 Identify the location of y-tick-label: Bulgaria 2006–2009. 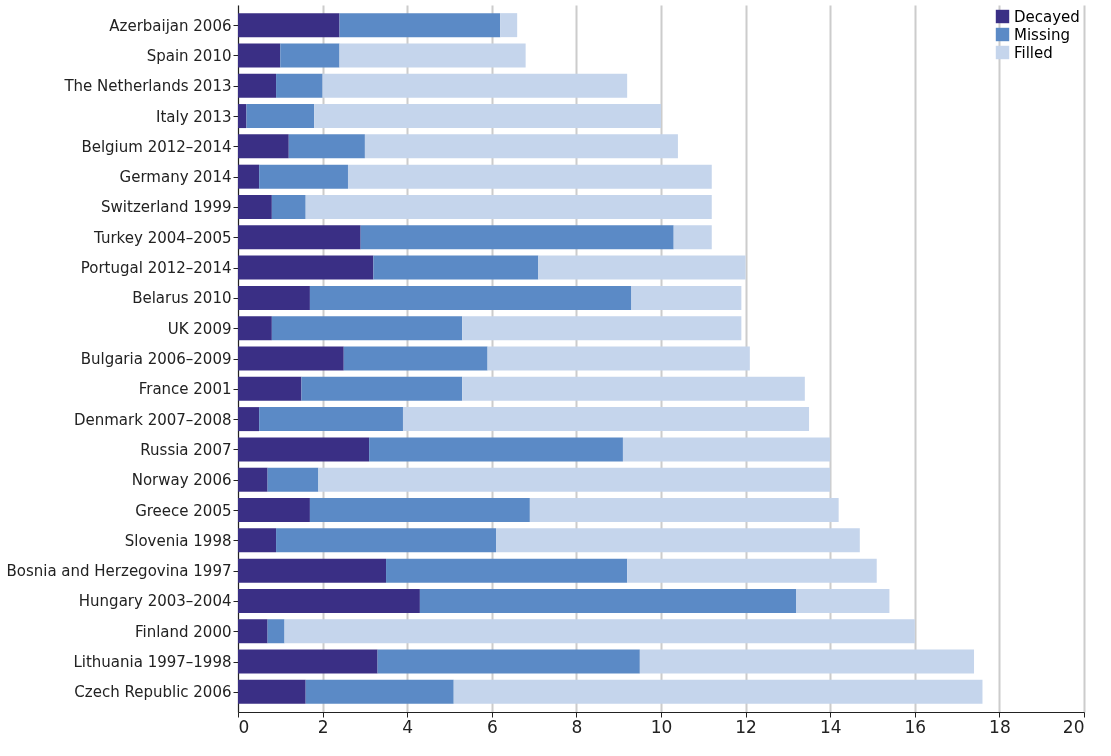
(156, 359).